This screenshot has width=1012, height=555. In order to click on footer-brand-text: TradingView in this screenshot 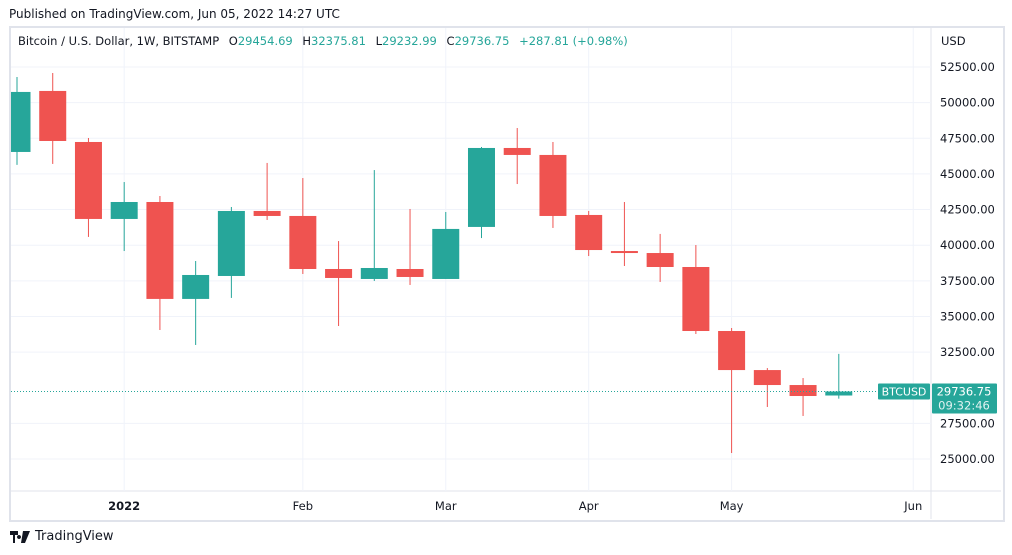, I will do `click(74, 536)`.